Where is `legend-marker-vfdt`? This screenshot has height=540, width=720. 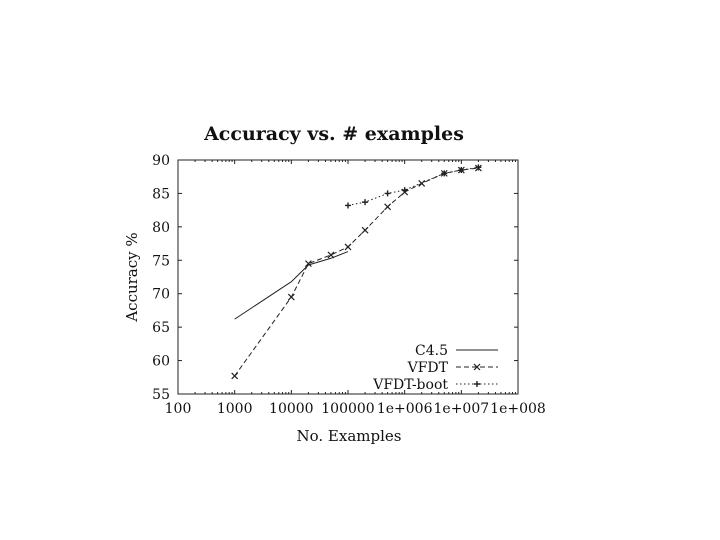
legend-marker-vfdt is located at coordinates (477, 367).